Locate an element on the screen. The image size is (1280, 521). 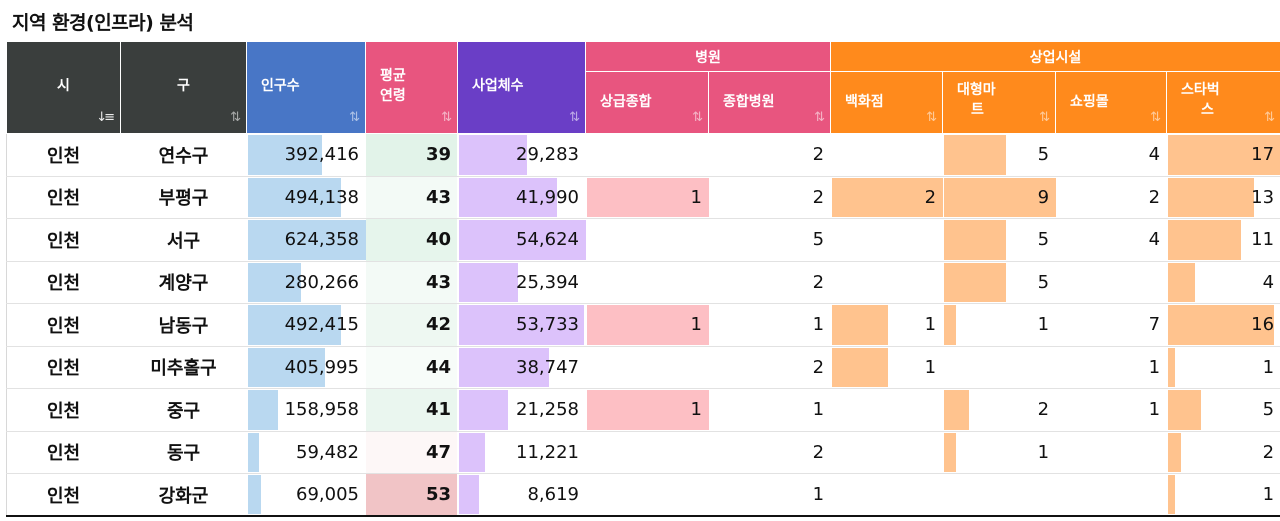
cell-population-value: 624,358 is located at coordinates (321, 240).